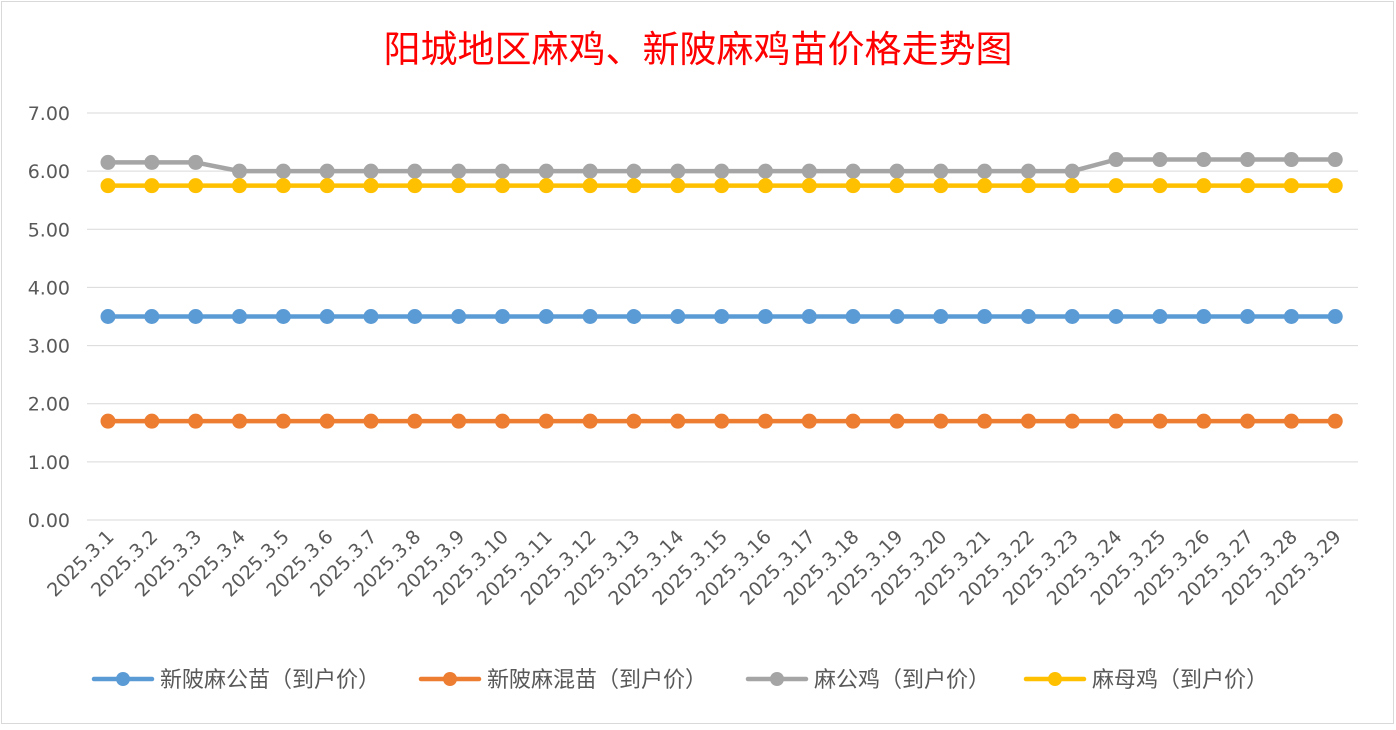 This screenshot has height=730, width=1396. Describe the element at coordinates (49, 463) in the screenshot. I see `y-tick-label: 1.00` at that location.